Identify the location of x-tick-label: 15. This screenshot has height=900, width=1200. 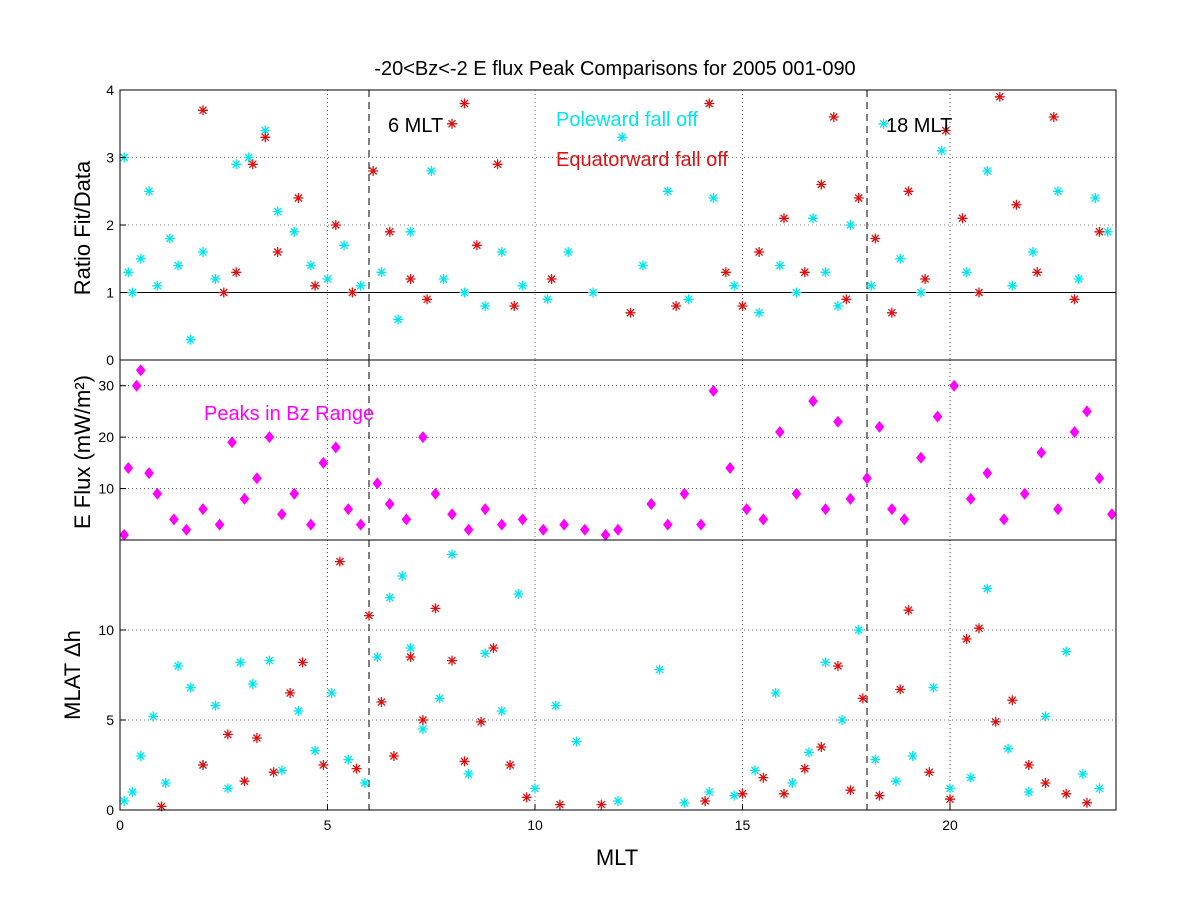
(743, 825).